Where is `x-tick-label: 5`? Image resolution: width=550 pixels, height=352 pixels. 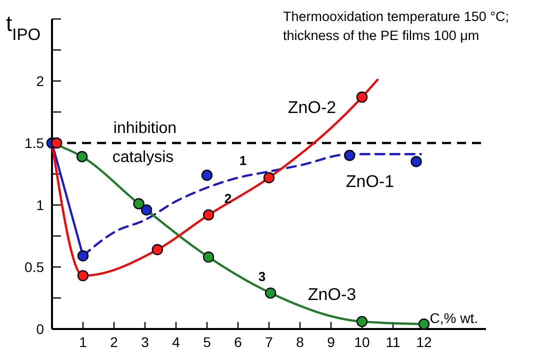 x-tick-label: 5 is located at coordinates (207, 342).